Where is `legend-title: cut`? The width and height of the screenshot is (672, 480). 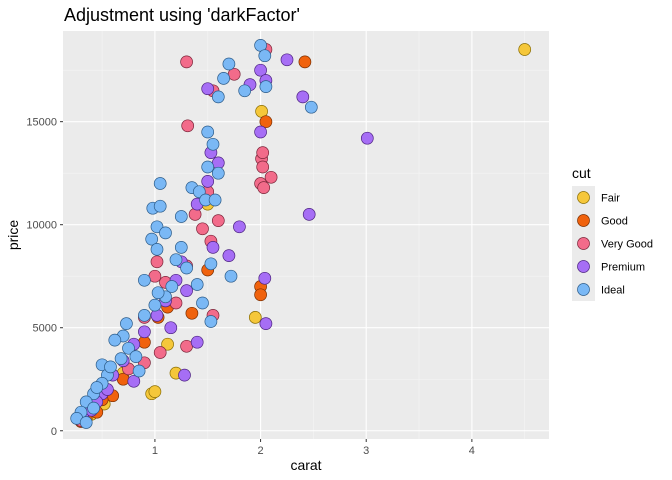 legend-title: cut is located at coordinates (581, 173).